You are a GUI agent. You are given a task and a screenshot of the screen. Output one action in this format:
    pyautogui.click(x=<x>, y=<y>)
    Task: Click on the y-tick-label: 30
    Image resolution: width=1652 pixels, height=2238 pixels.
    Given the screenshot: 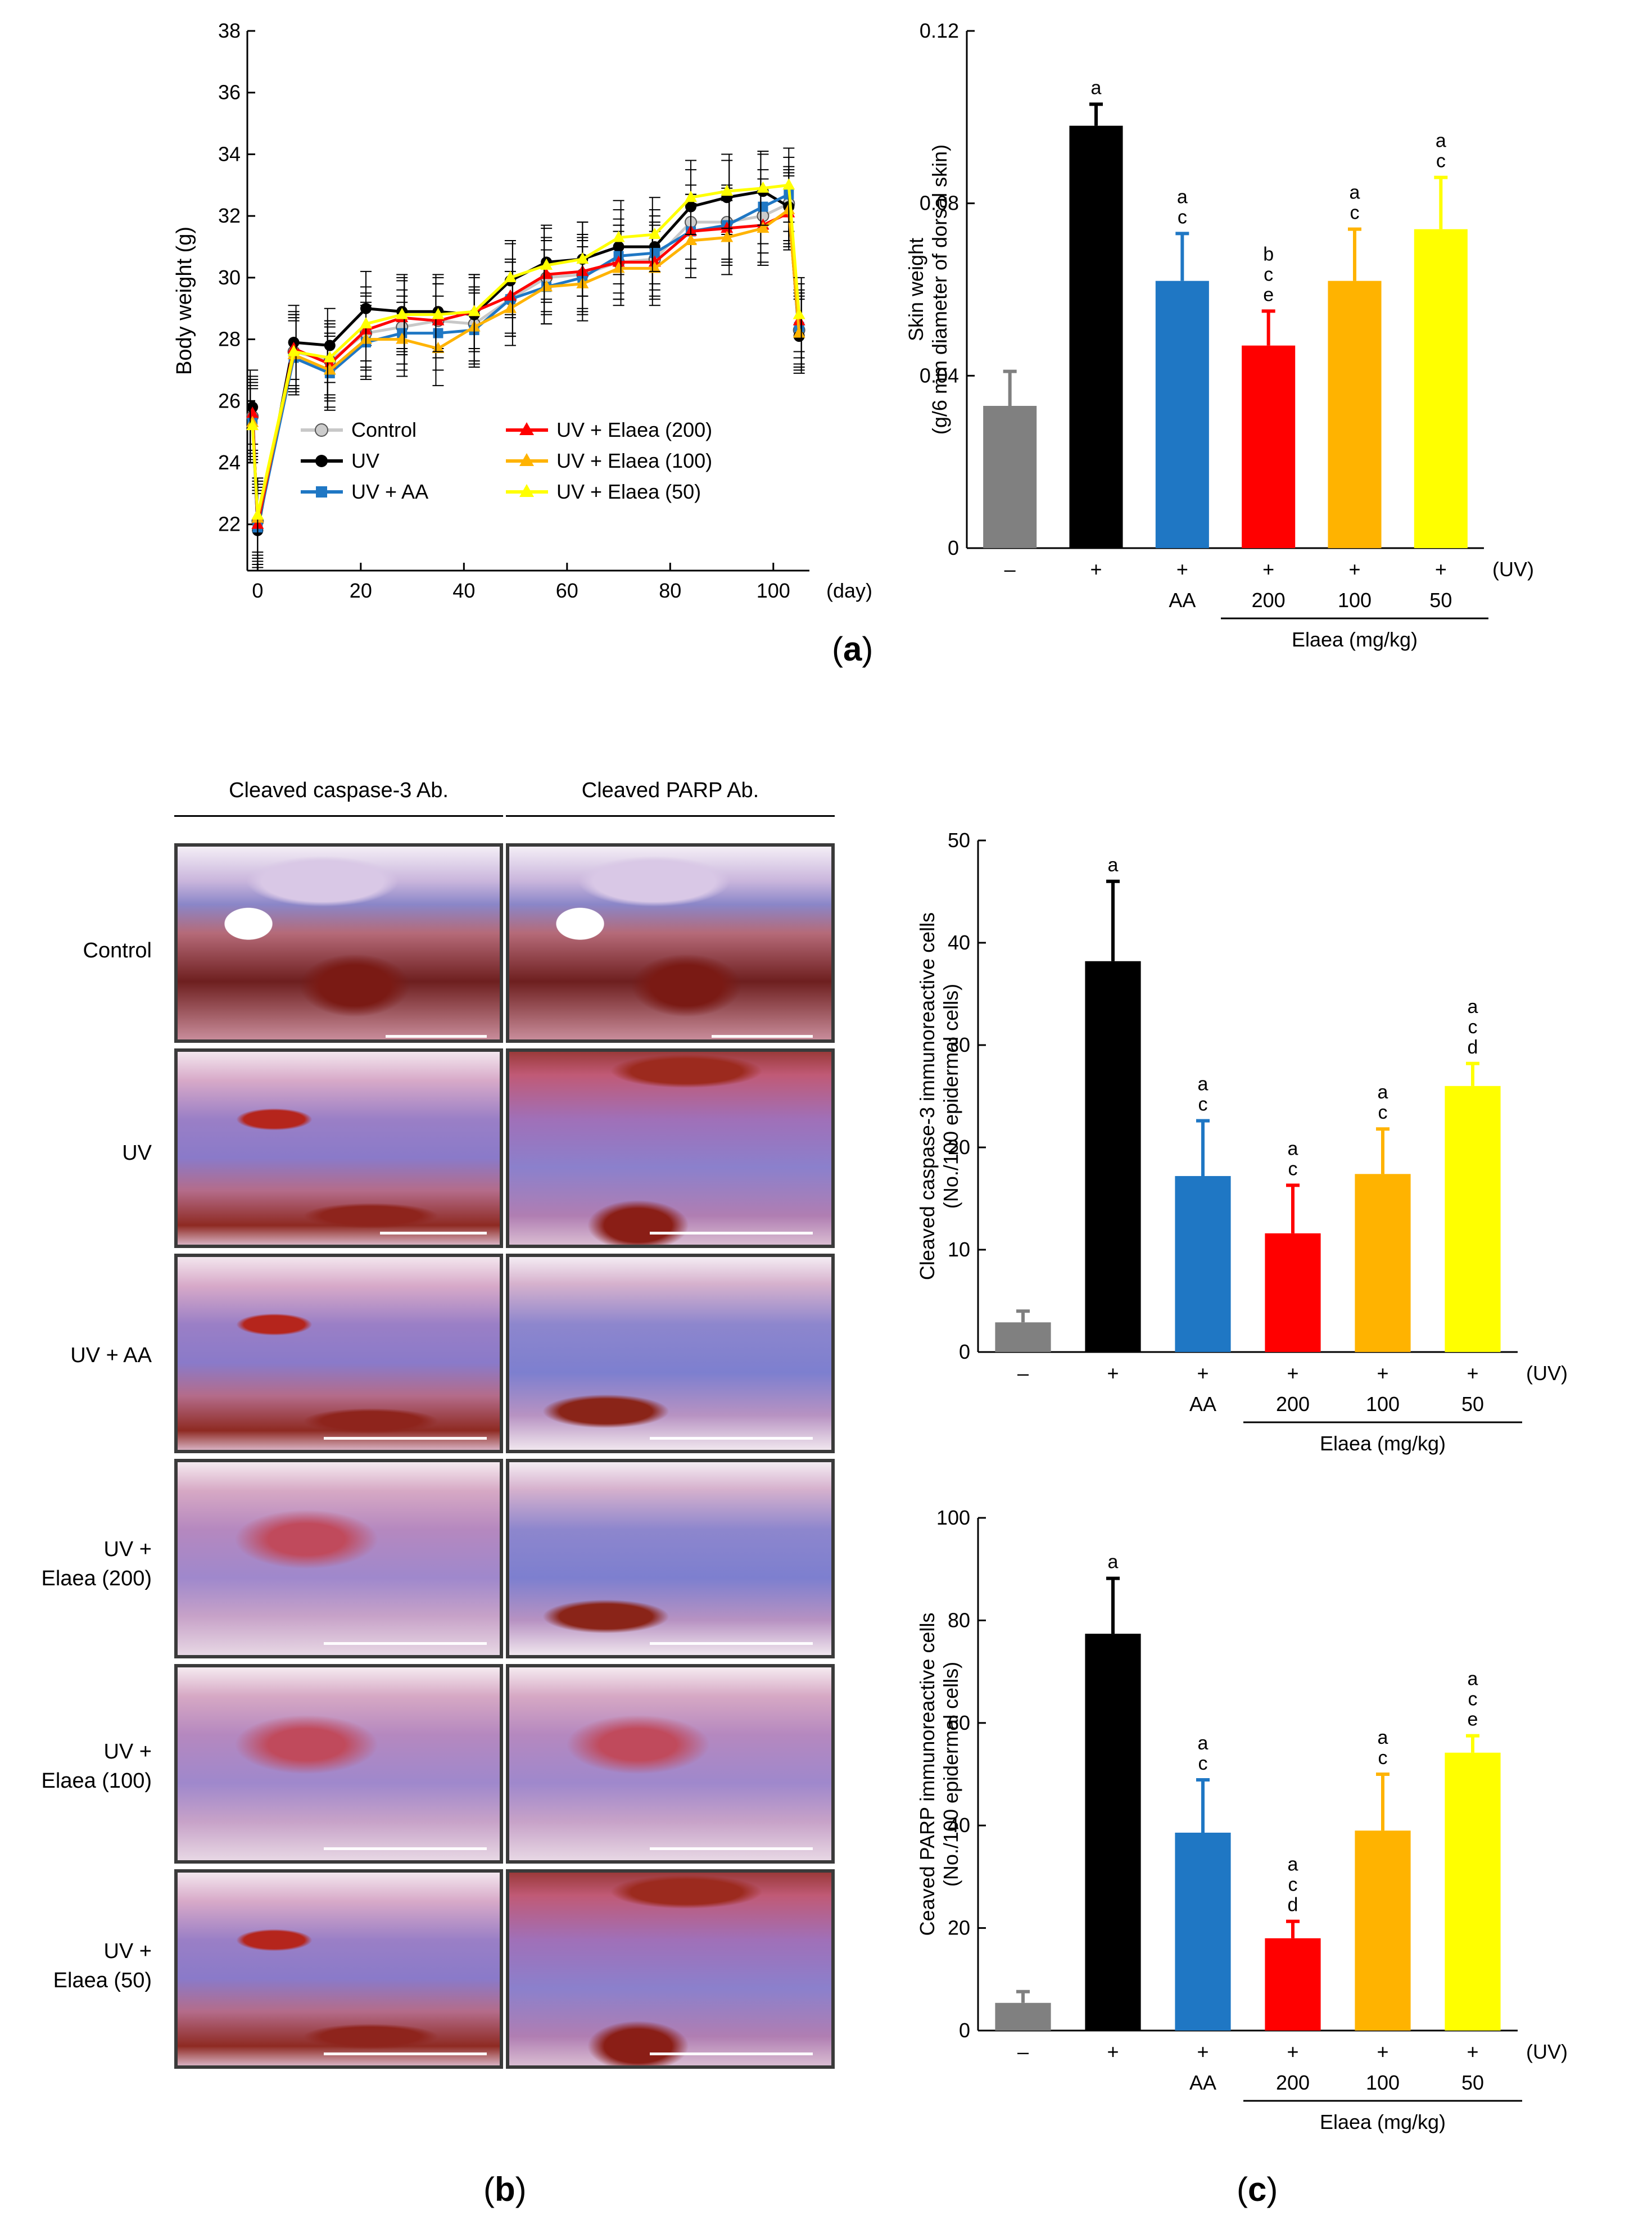 What is the action you would take?
    pyautogui.click(x=230, y=277)
    